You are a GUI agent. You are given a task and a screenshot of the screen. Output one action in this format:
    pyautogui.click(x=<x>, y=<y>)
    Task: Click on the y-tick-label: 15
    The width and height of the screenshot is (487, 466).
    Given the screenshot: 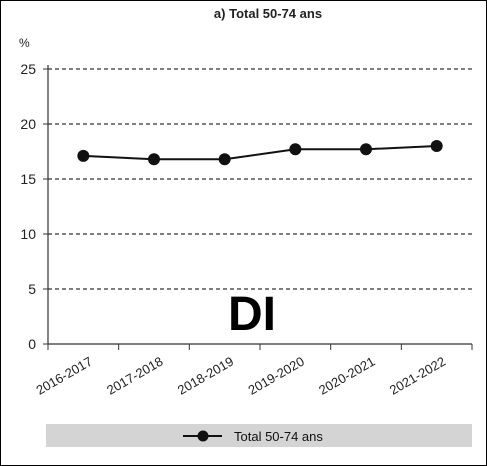 What is the action you would take?
    pyautogui.click(x=28, y=179)
    